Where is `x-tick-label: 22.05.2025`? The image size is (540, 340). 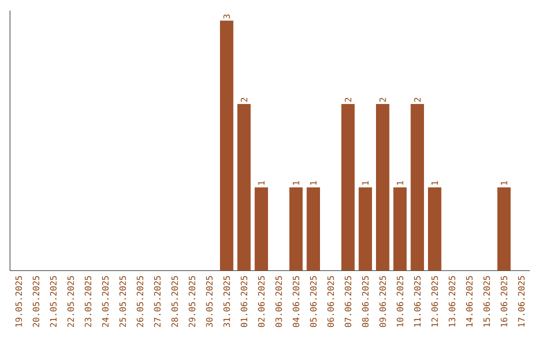
x-tick-label: 22.05.2025 is located at coordinates (70, 301).